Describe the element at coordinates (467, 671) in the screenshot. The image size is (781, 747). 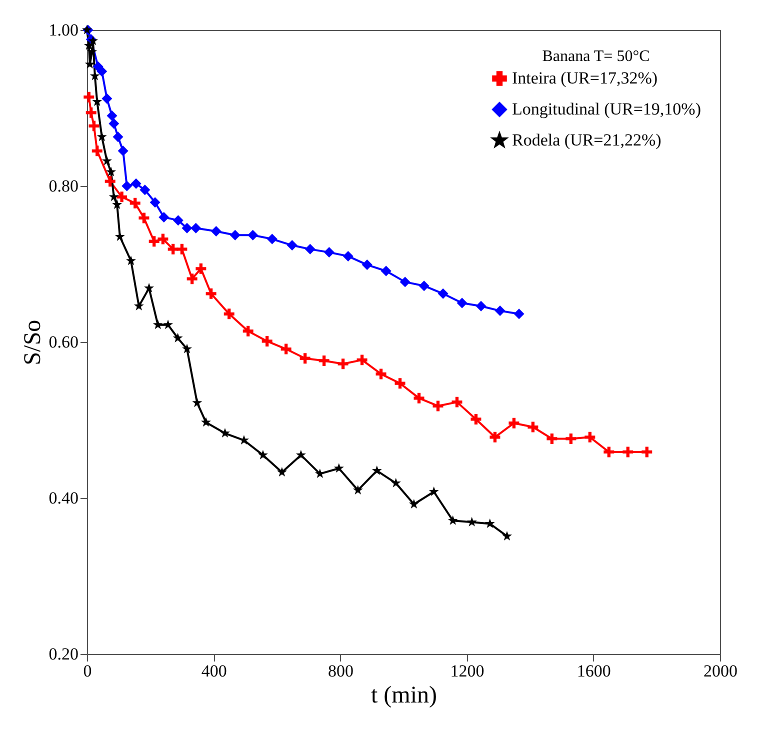
I see `x-tick-label: 1200` at that location.